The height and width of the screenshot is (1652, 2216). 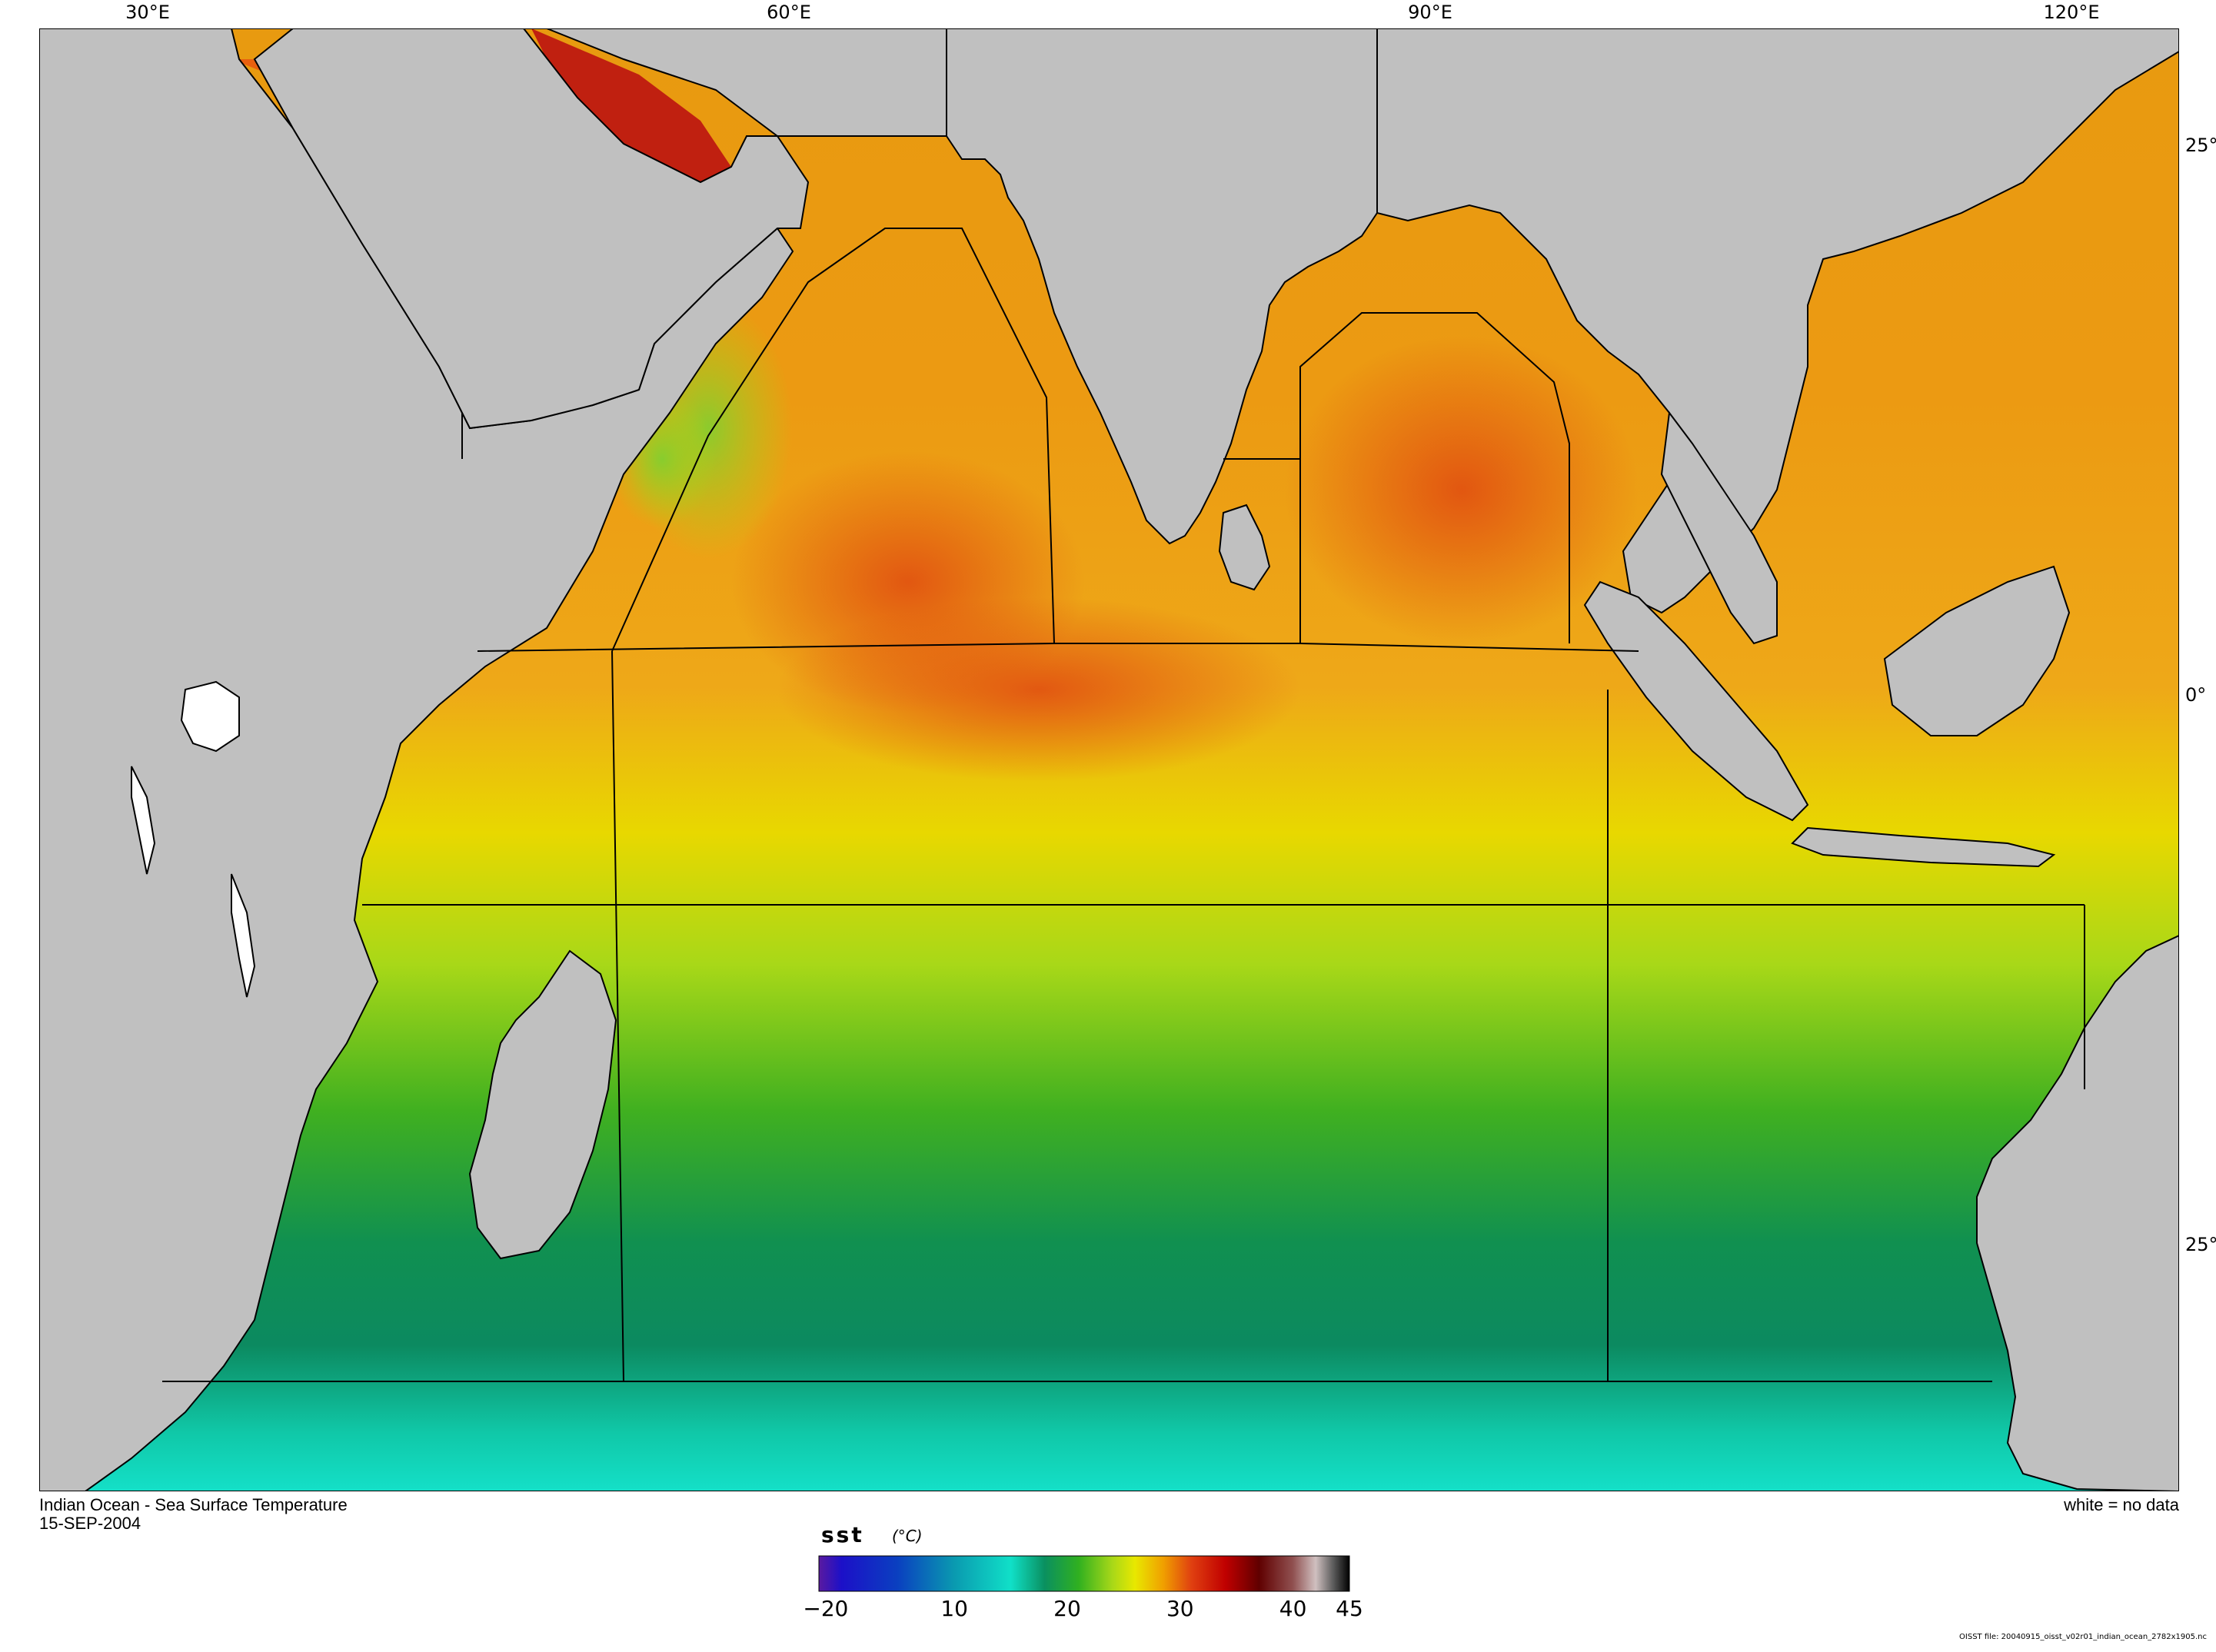 I want to click on bay-of-bengal-warm-patch, so click(x=1462, y=489).